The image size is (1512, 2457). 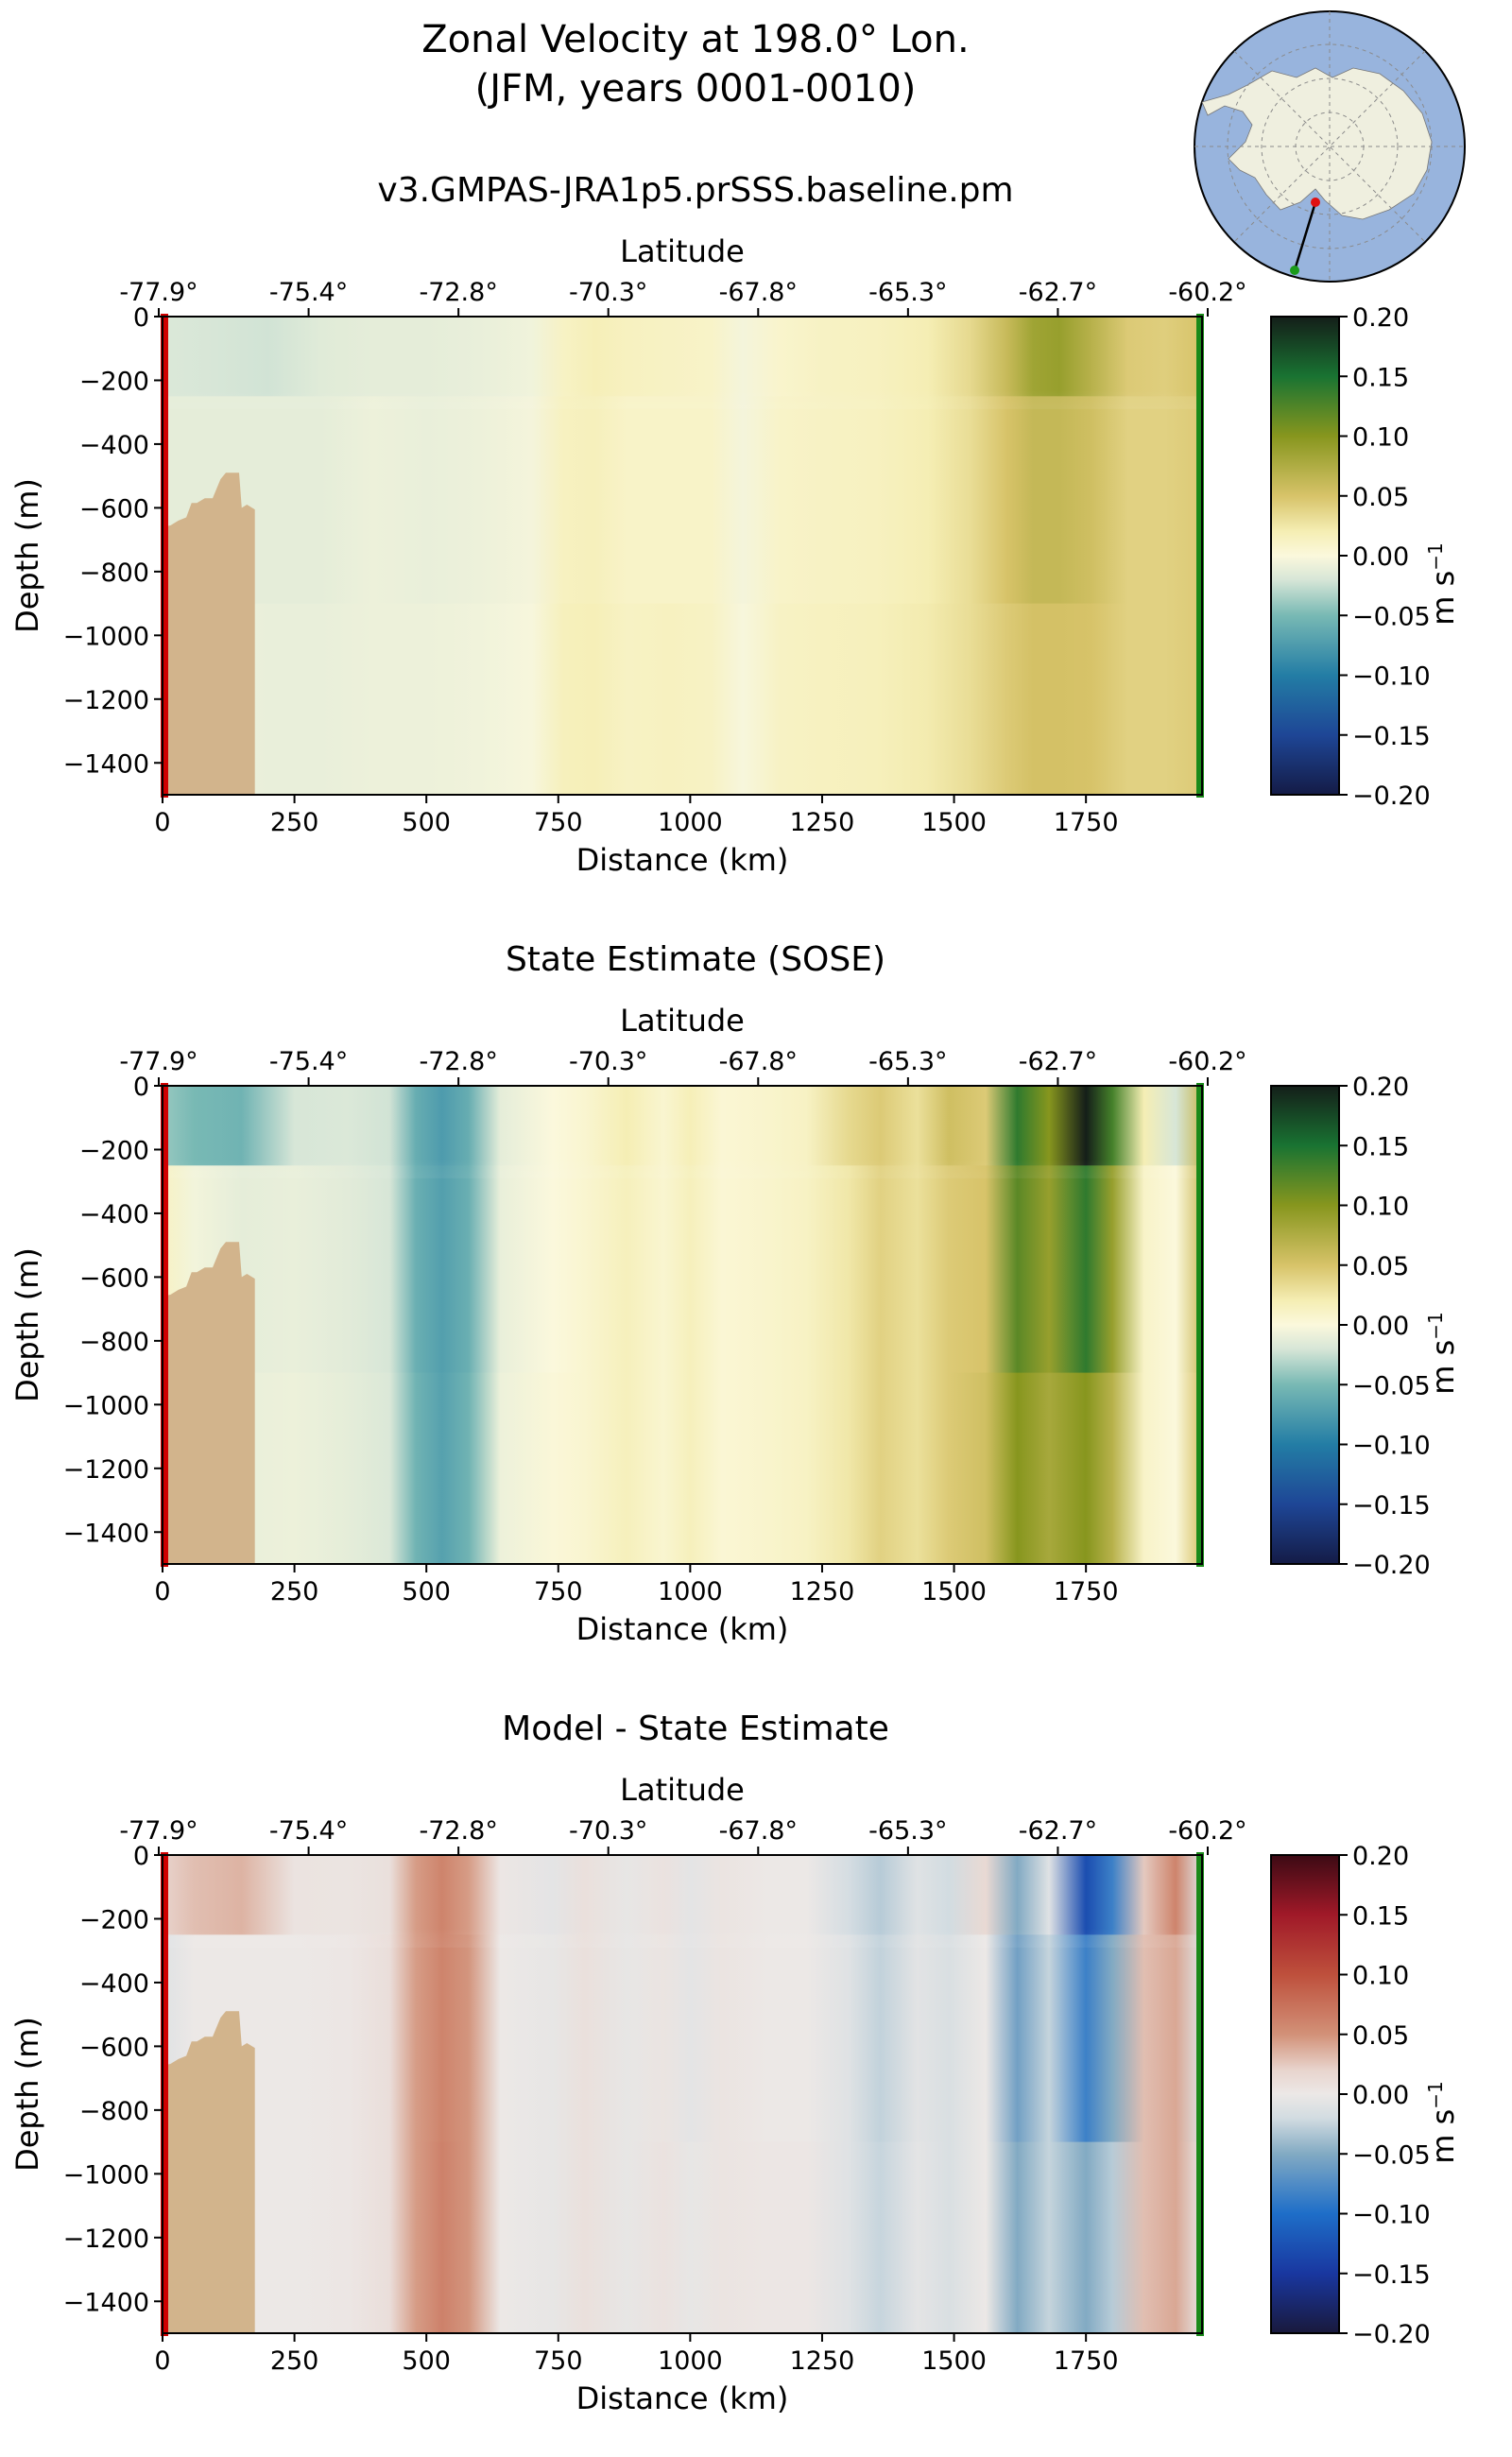 What do you see at coordinates (1294, 270) in the screenshot?
I see `inset-section-end-dot` at bounding box center [1294, 270].